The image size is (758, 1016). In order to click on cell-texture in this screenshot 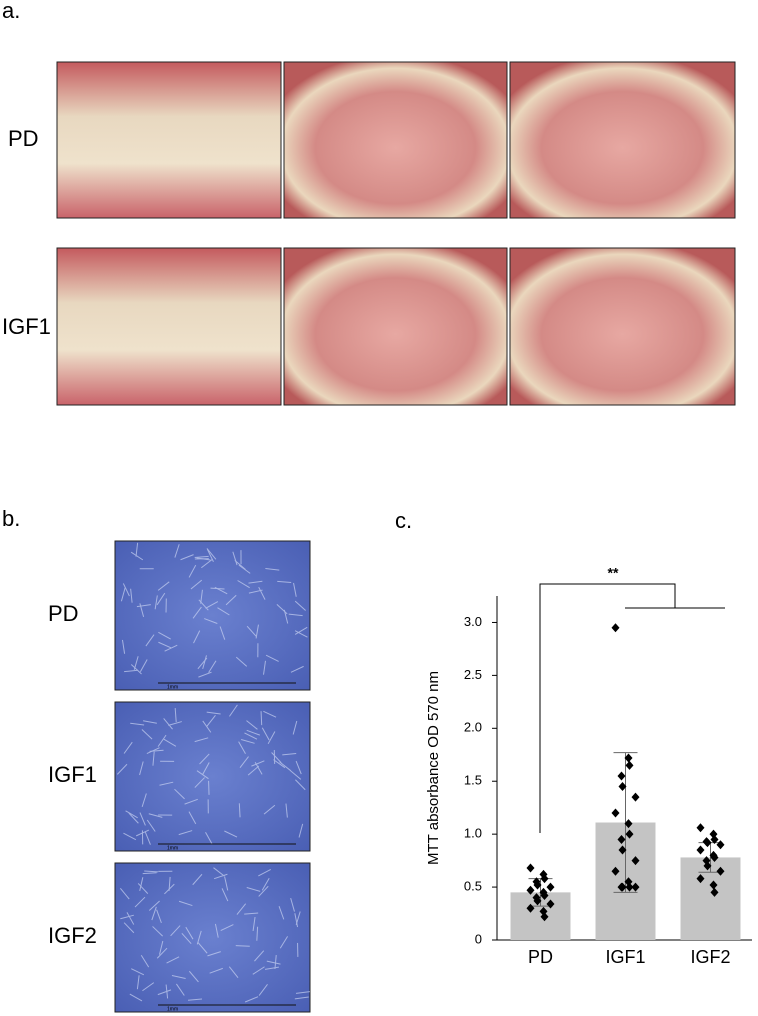, I will do `click(214, 935)`.